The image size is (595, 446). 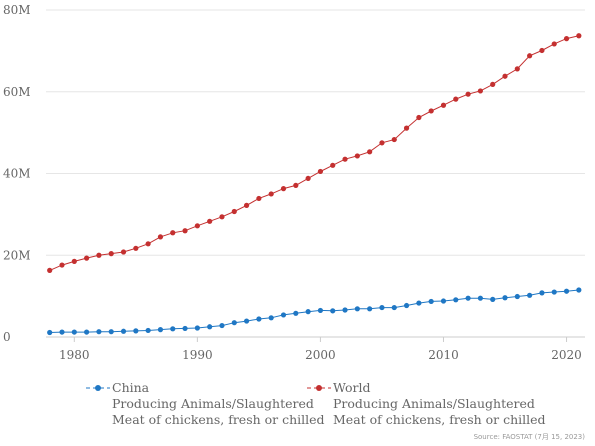 What do you see at coordinates (17, 174) in the screenshot?
I see `y-tick-label: 40M` at bounding box center [17, 174].